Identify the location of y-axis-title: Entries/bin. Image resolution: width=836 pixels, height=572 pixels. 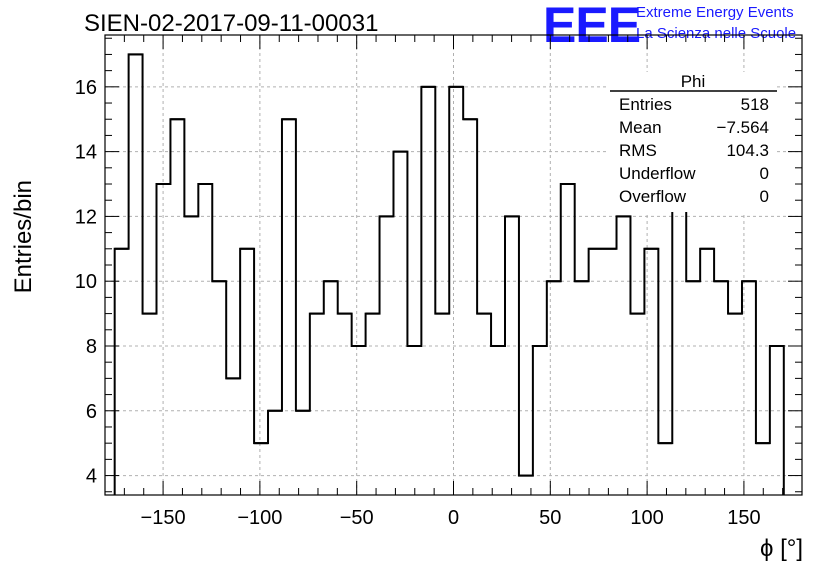
(23, 236).